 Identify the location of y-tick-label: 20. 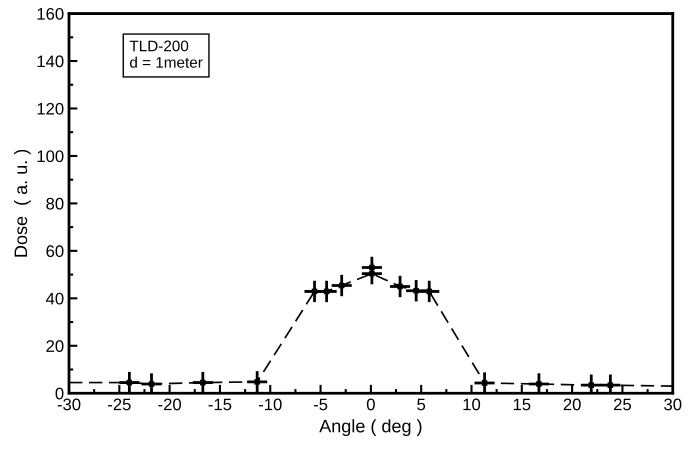
(55, 346).